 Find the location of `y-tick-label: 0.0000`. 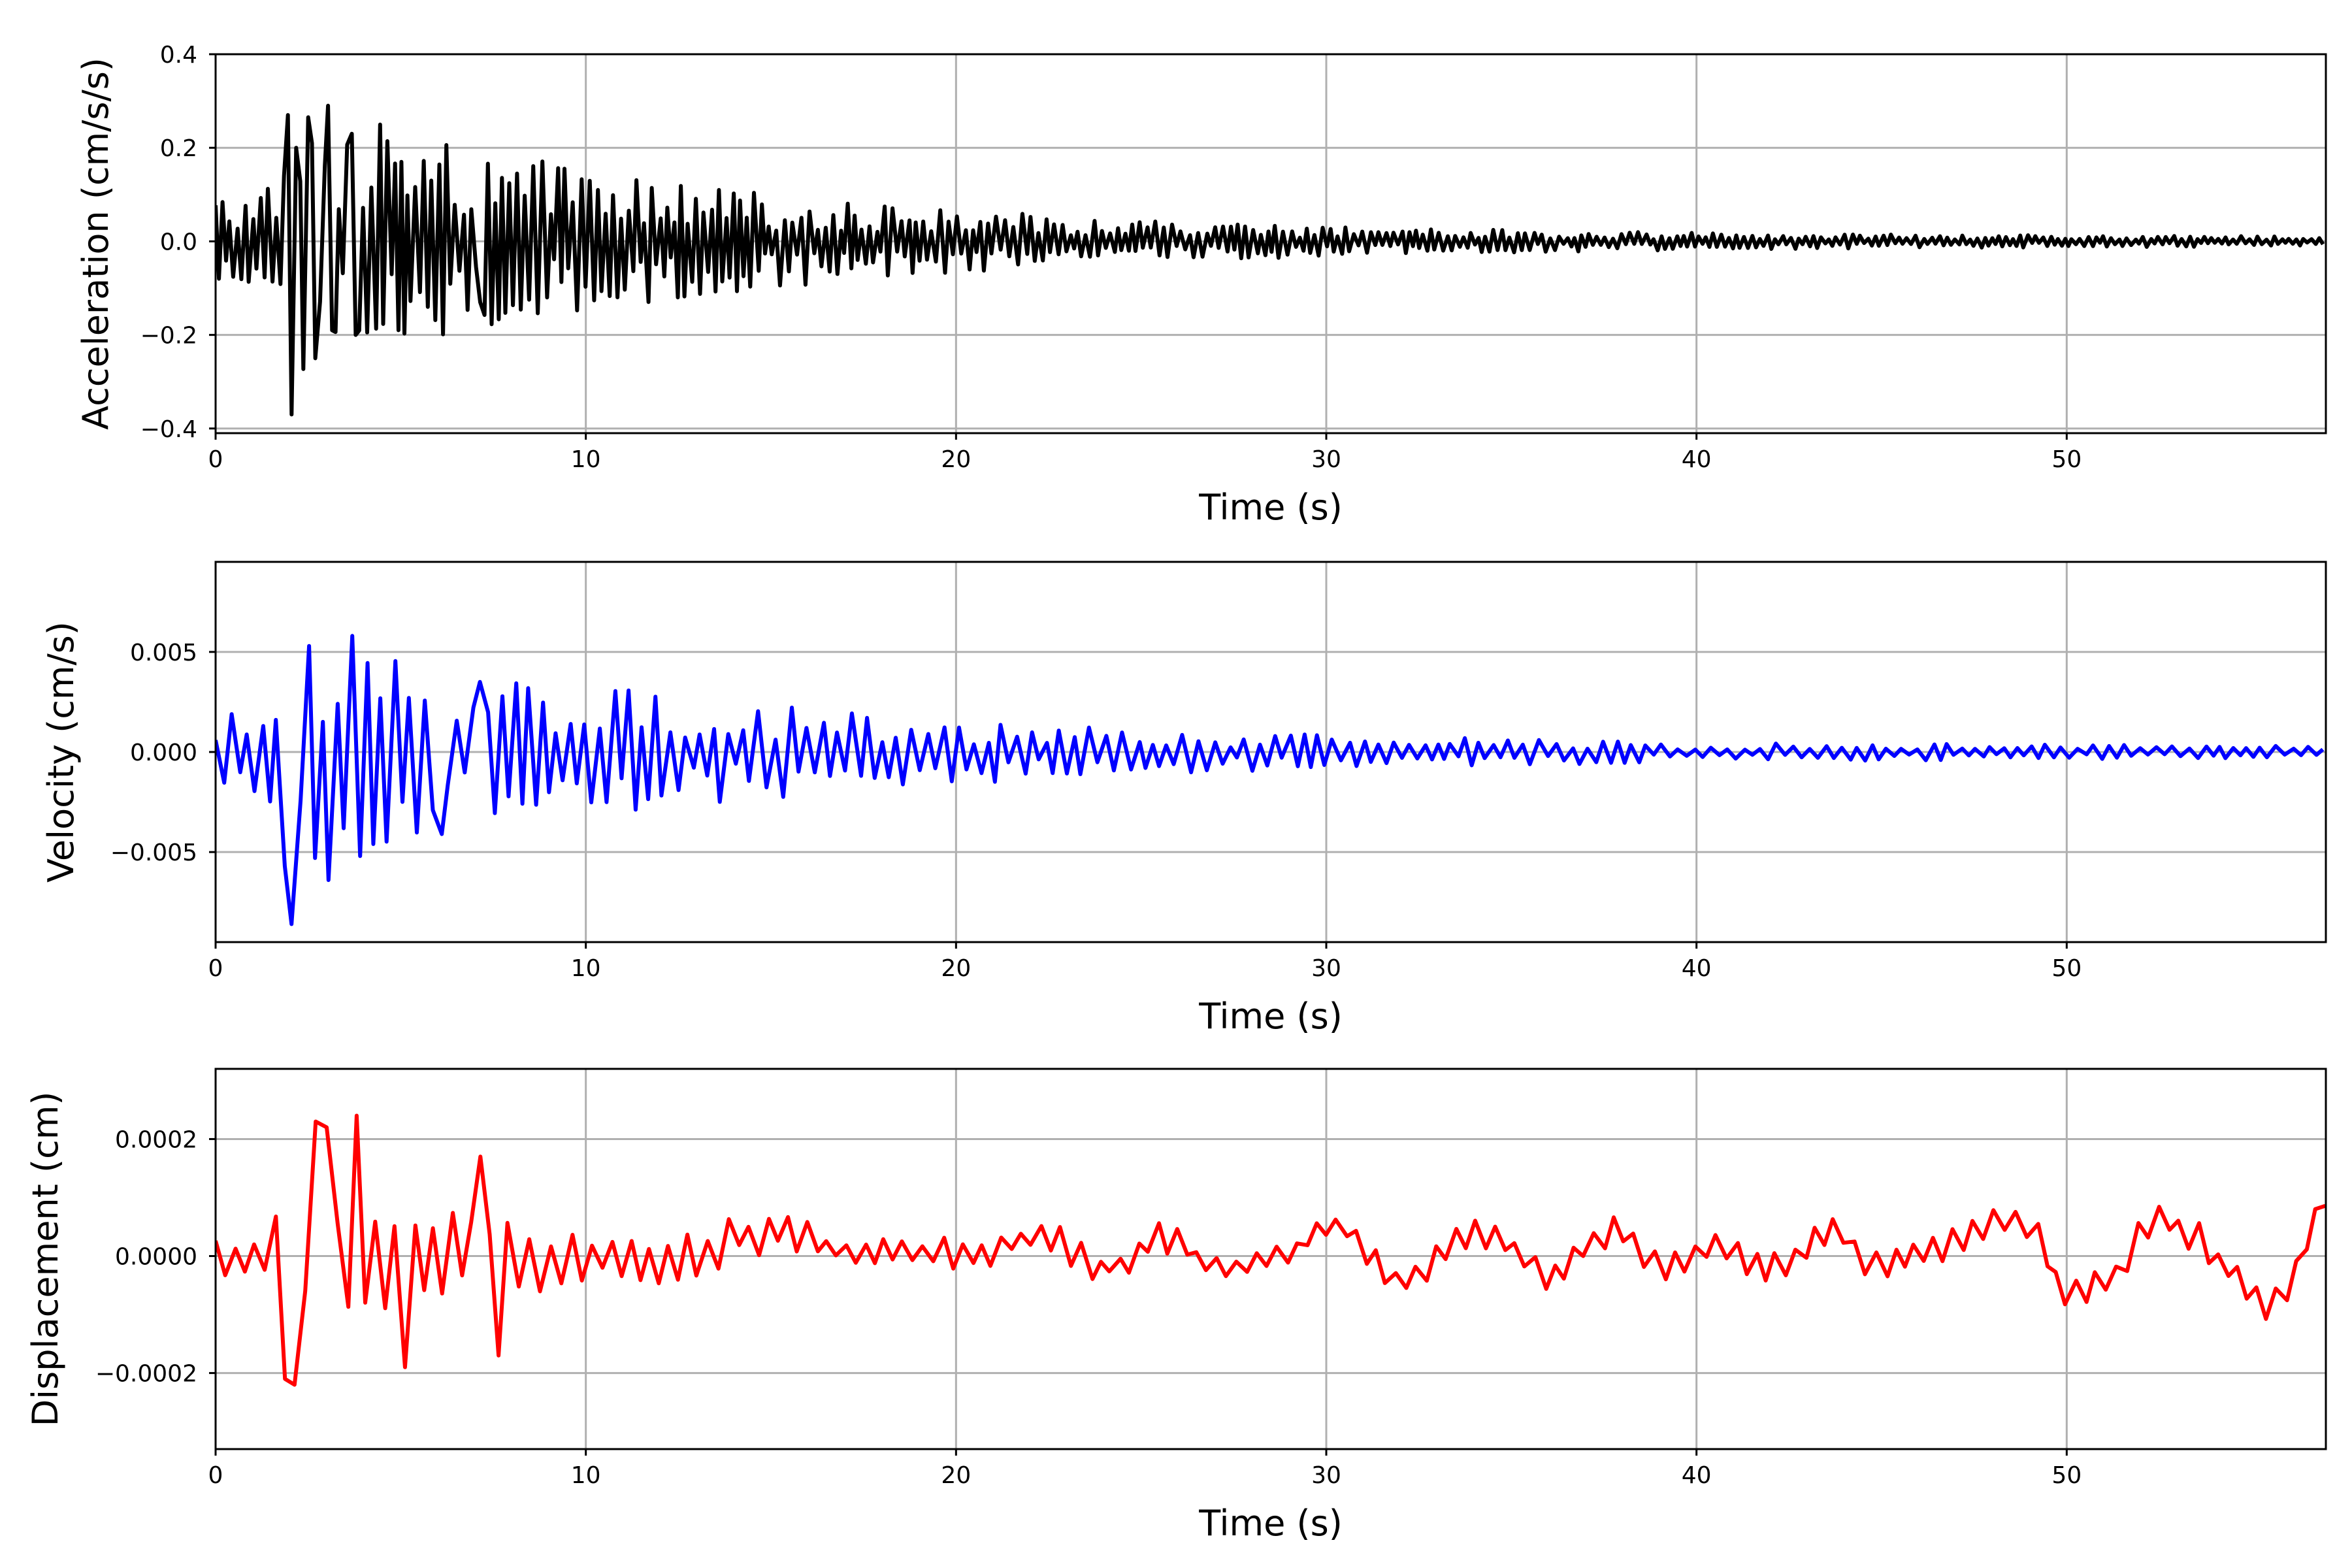

y-tick-label: 0.0000 is located at coordinates (156, 1257).